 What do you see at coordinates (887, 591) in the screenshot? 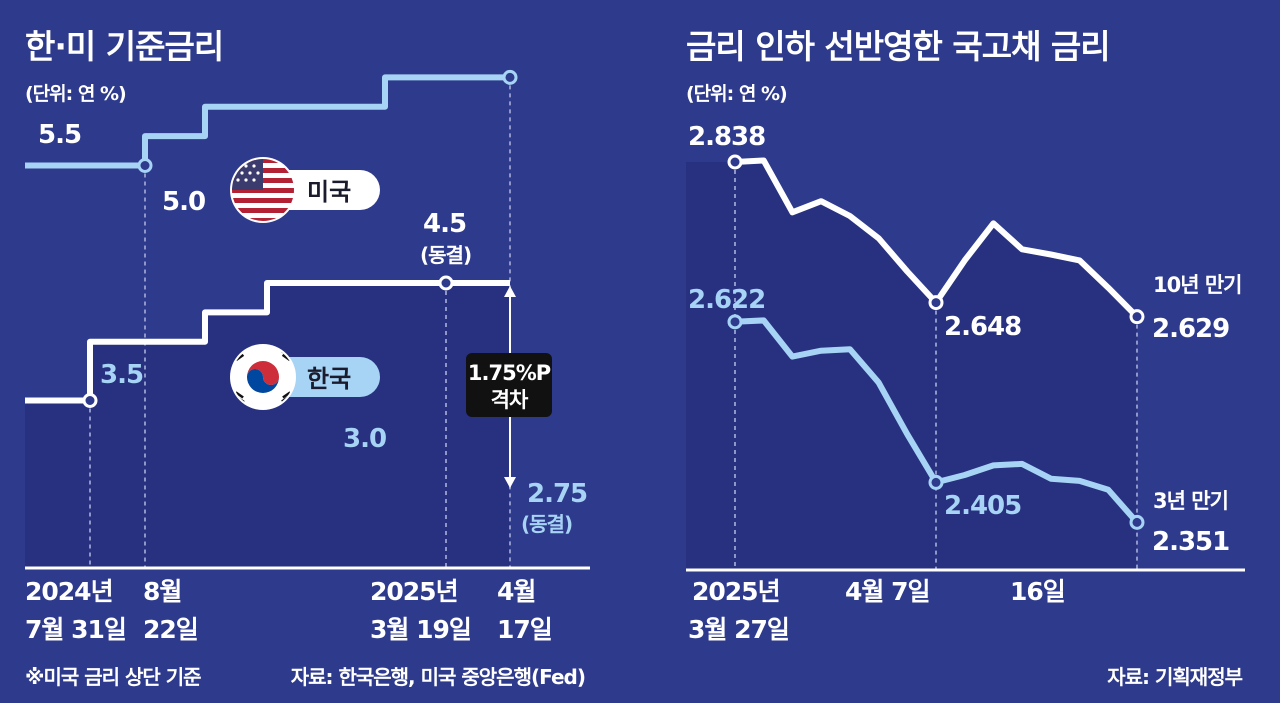
I see `right-tick-label: 4월 7일` at bounding box center [887, 591].